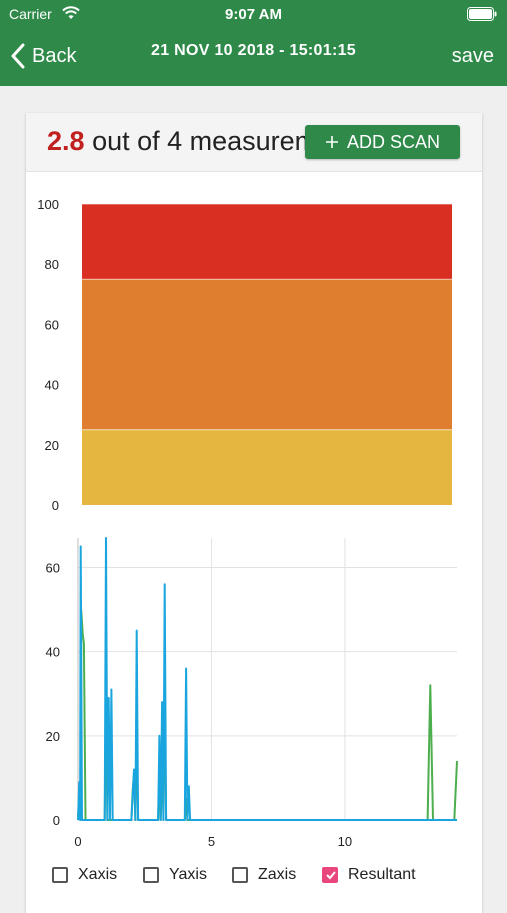 The height and width of the screenshot is (913, 507). Describe the element at coordinates (482, 14) in the screenshot. I see `battery-icon` at that location.